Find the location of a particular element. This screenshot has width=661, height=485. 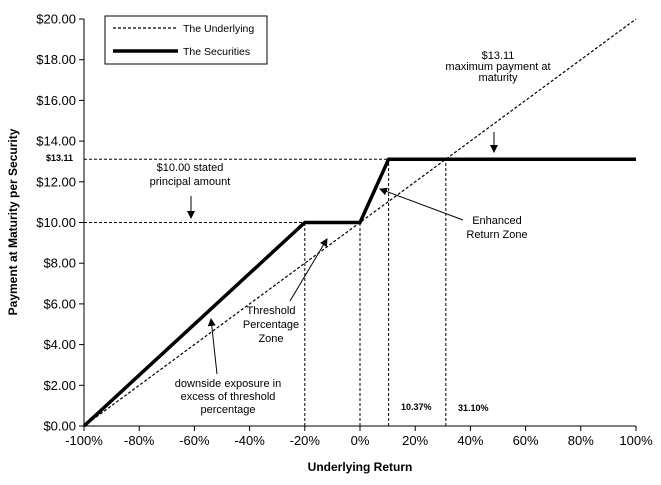

annotation-downside-line-2: excess of threshold is located at coordinates (228, 397).